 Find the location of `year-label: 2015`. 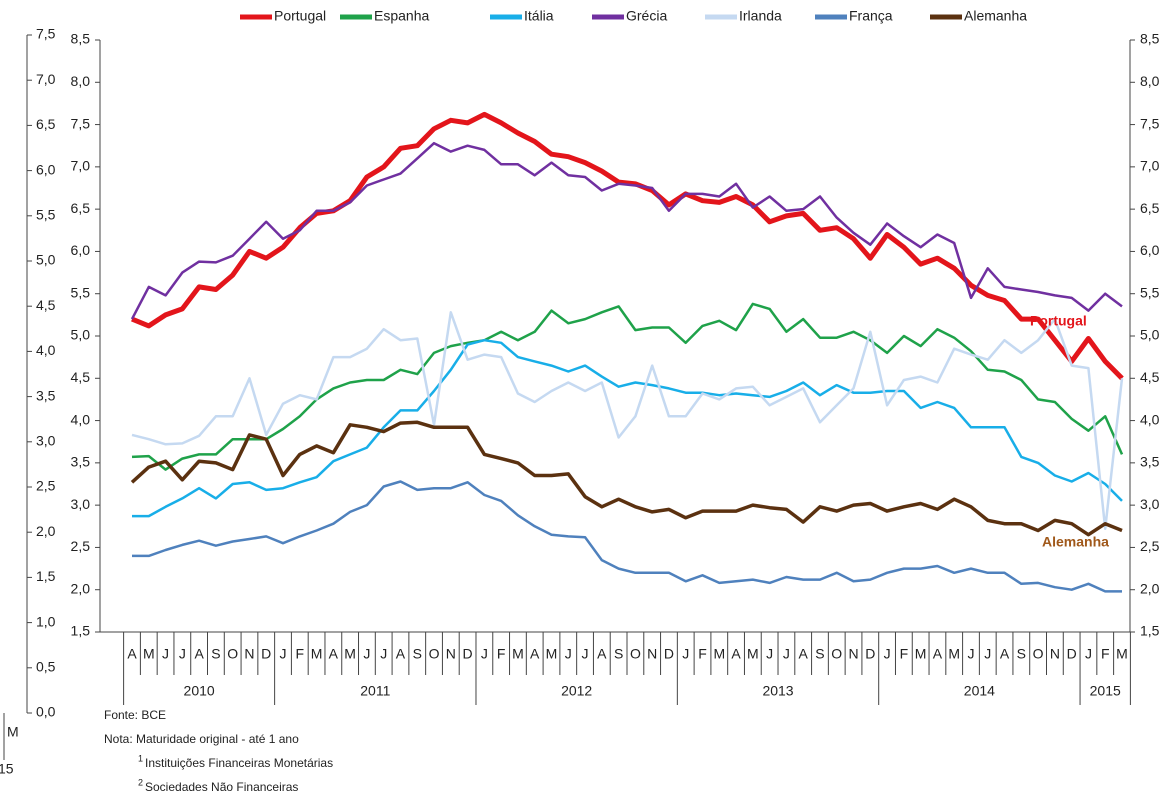

year-label: 2015 is located at coordinates (1105, 691).